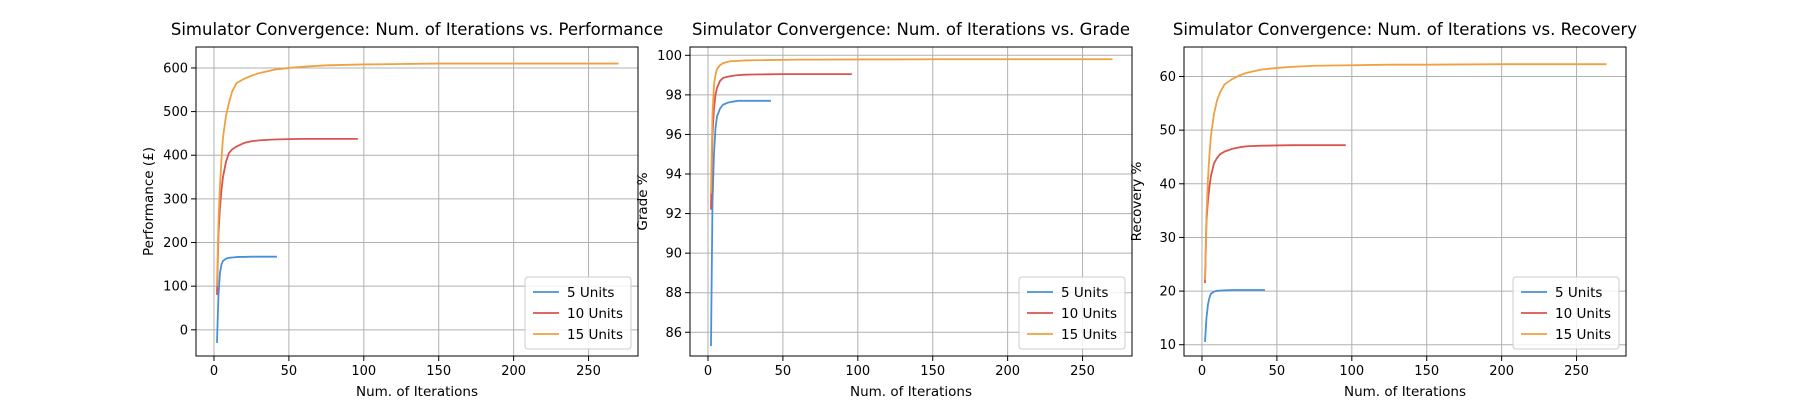 The image size is (1800, 400). I want to click on y-axis-label: Recovery %, so click(1137, 201).